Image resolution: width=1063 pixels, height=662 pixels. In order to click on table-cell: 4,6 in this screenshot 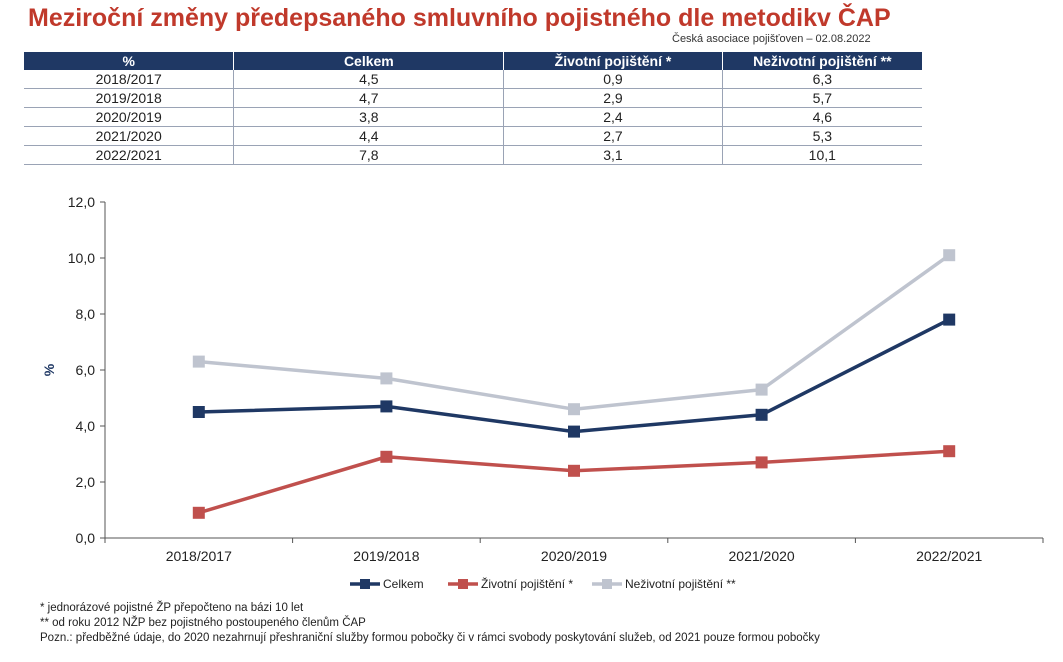, I will do `click(821, 117)`.